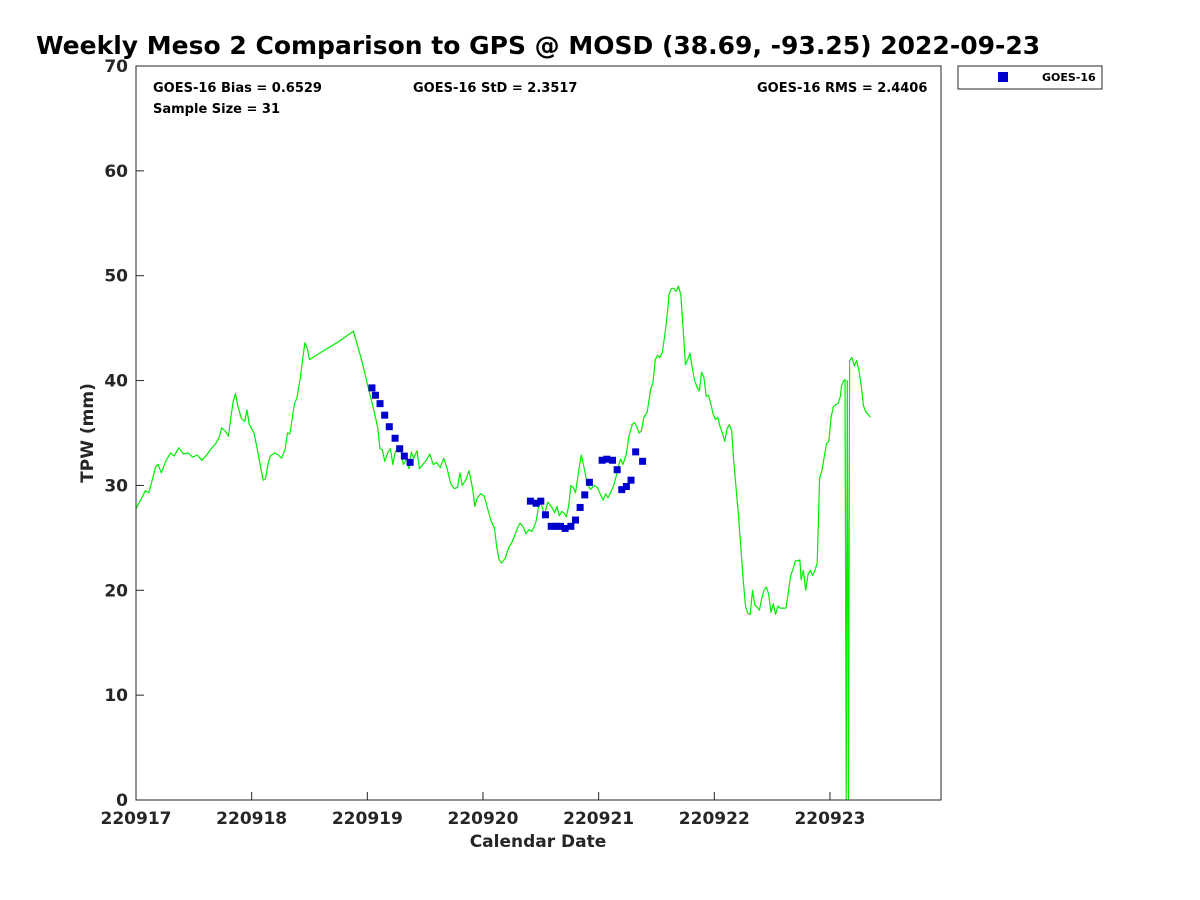 The image size is (1200, 900). What do you see at coordinates (116, 696) in the screenshot?
I see `y-tick-label: 10` at bounding box center [116, 696].